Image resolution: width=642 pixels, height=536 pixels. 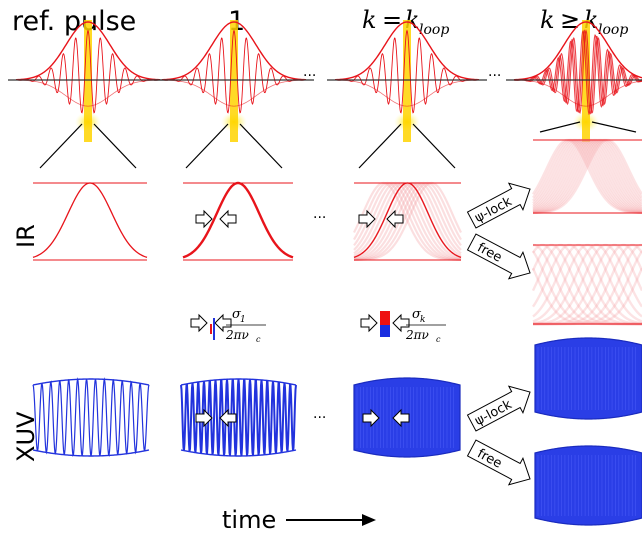 What do you see at coordinates (386, 418) in the screenshot?
I see `xuv-arrows-kloop` at bounding box center [386, 418].